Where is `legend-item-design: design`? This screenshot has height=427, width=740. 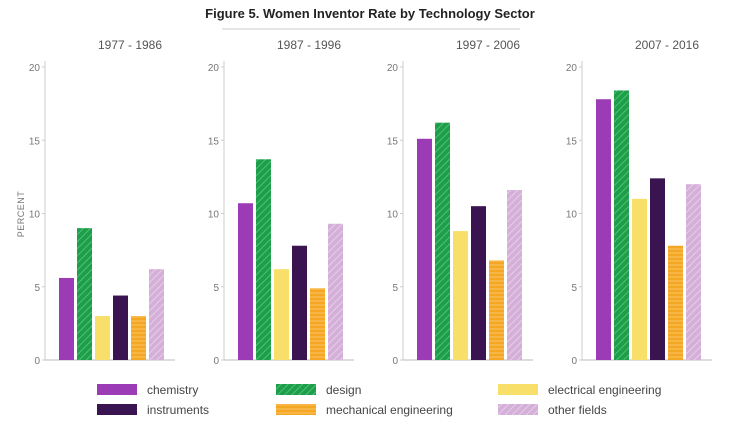 legend-item-design: design is located at coordinates (318, 390).